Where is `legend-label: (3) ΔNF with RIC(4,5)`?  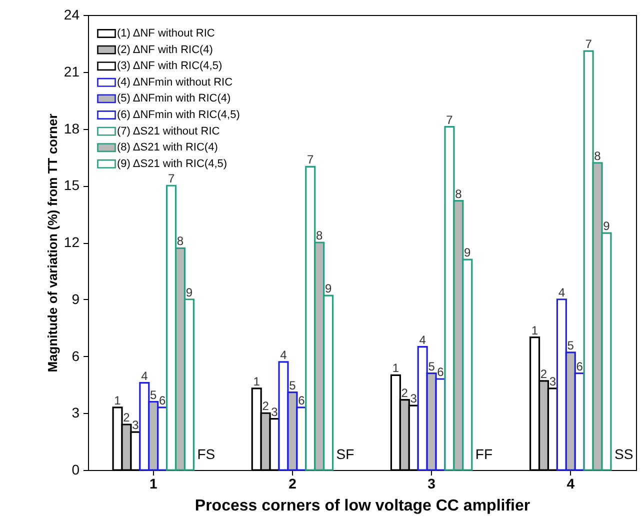 legend-label: (3) ΔNF with RIC(4,5) is located at coordinates (169, 66).